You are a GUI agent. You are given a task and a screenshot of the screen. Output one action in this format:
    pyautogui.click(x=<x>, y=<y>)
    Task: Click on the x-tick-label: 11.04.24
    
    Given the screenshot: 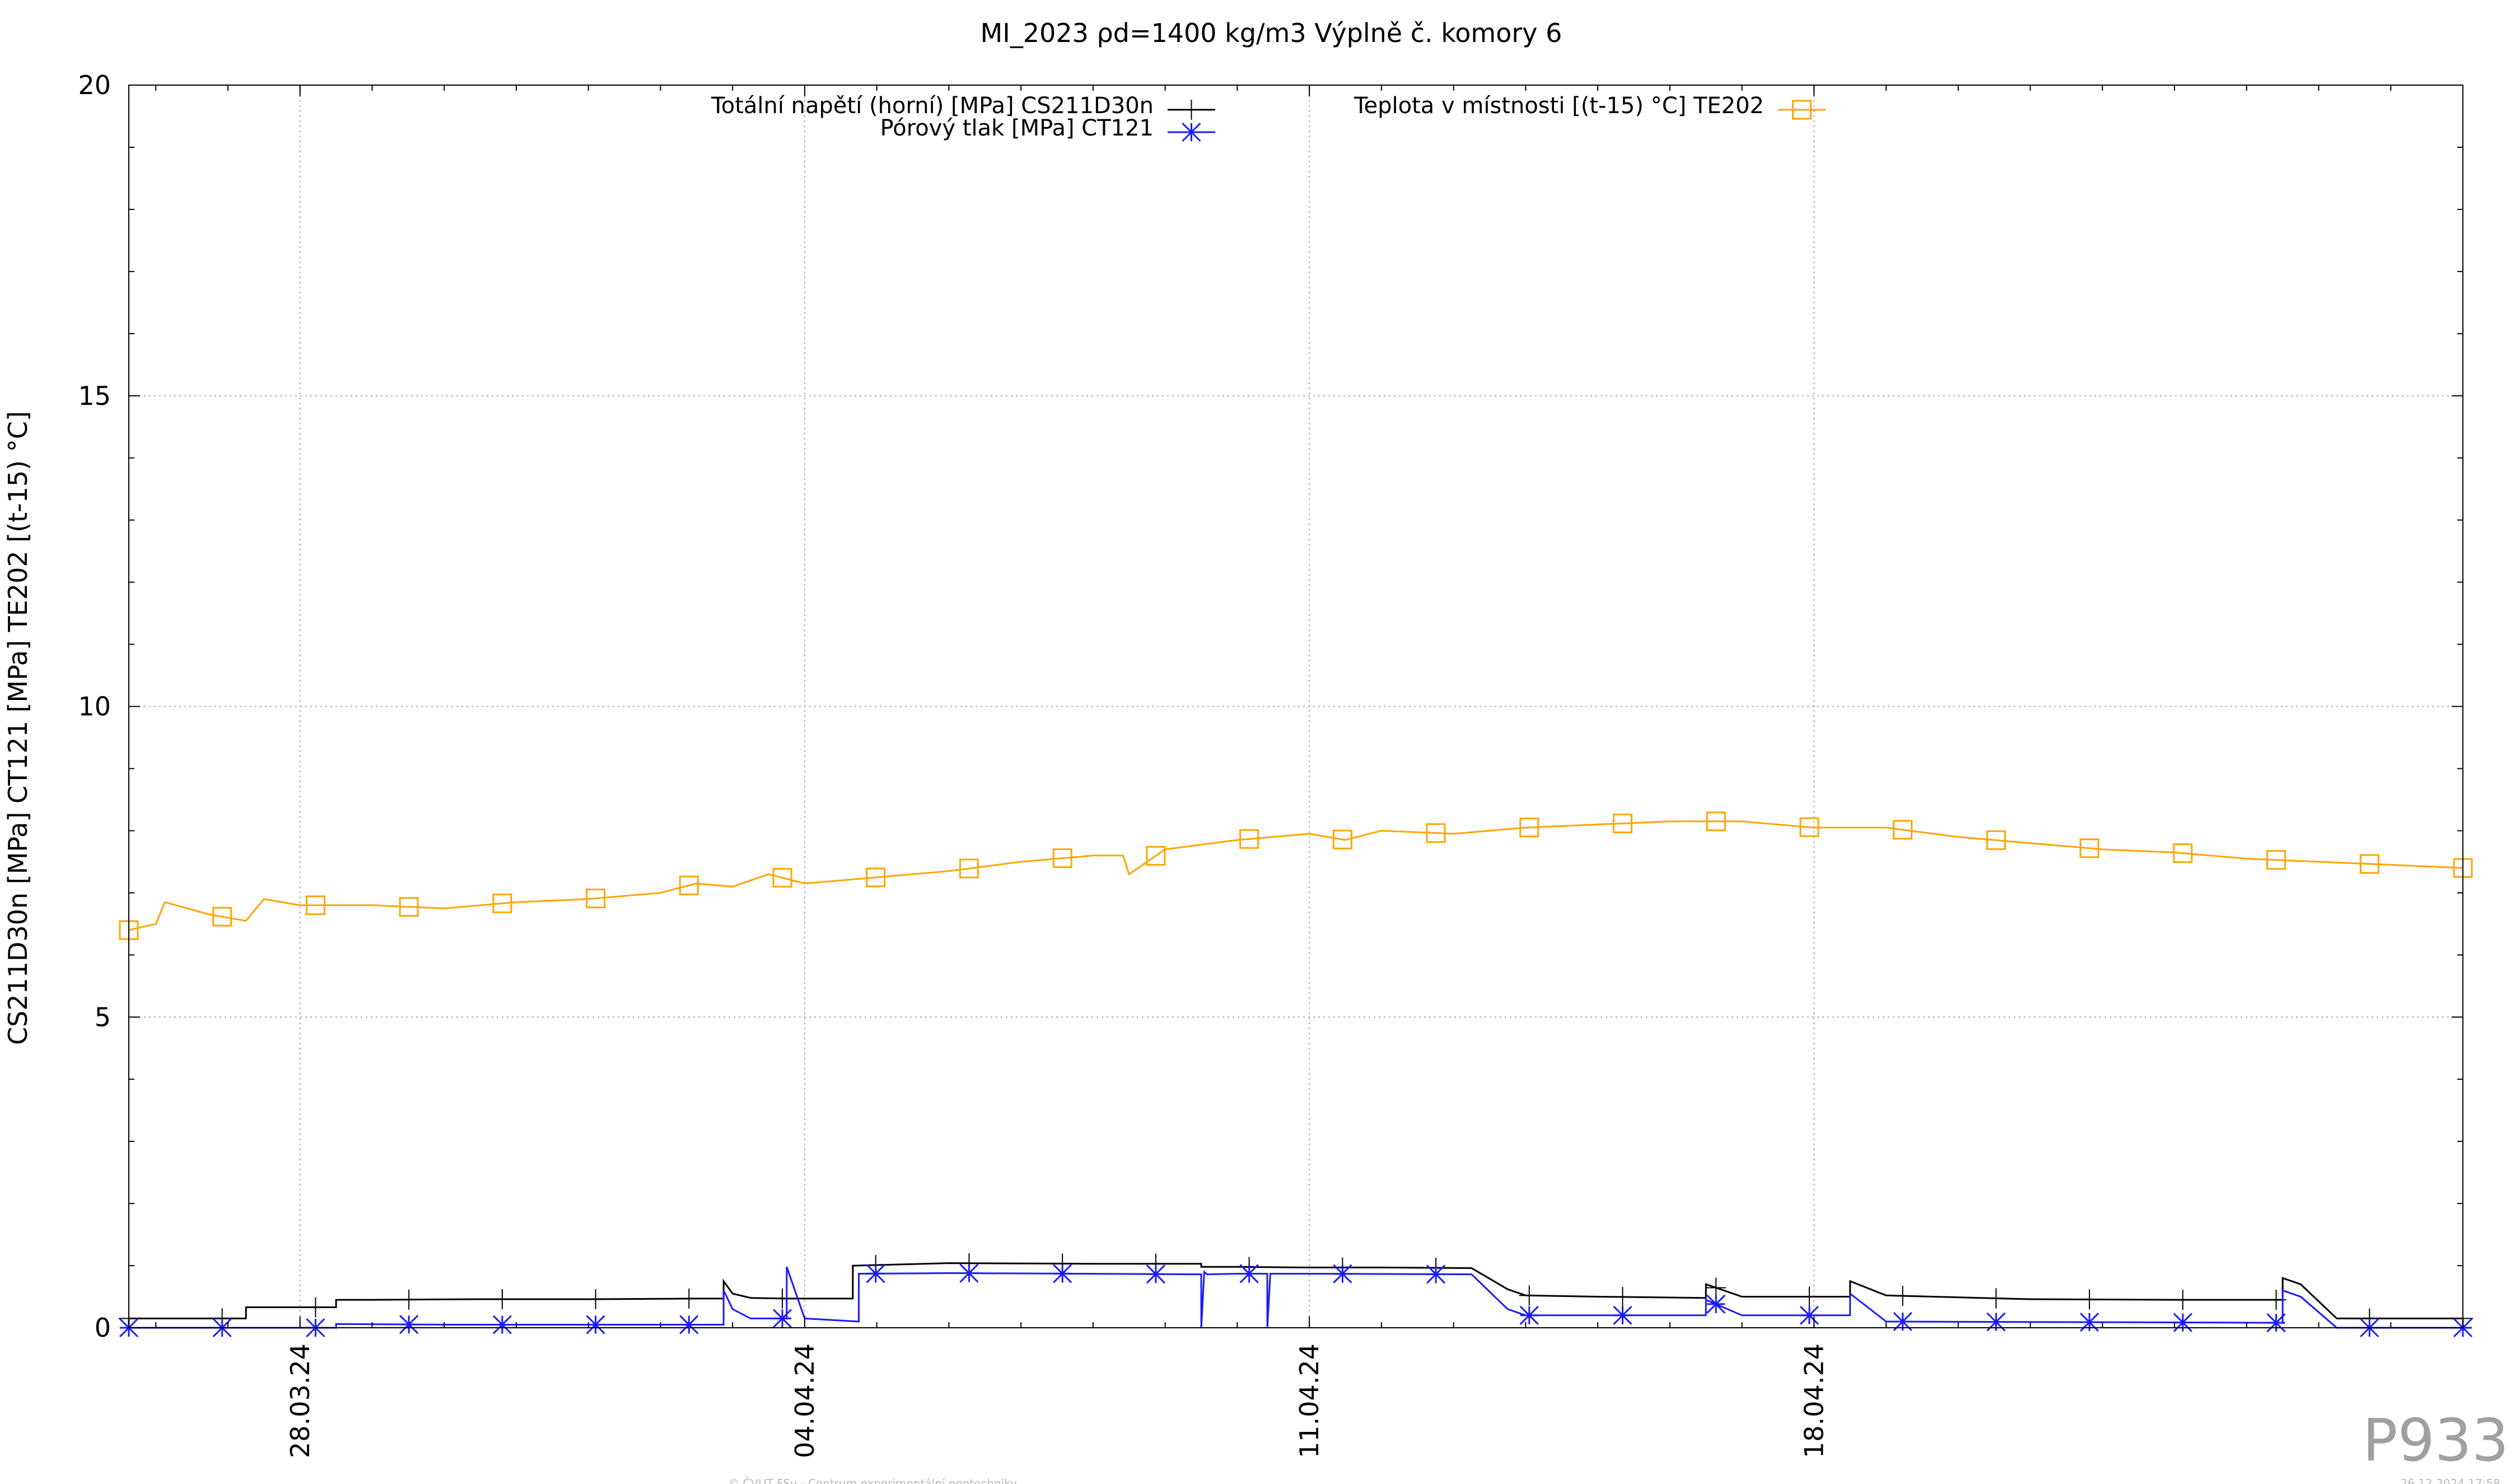 What is the action you would take?
    pyautogui.click(x=1309, y=1401)
    